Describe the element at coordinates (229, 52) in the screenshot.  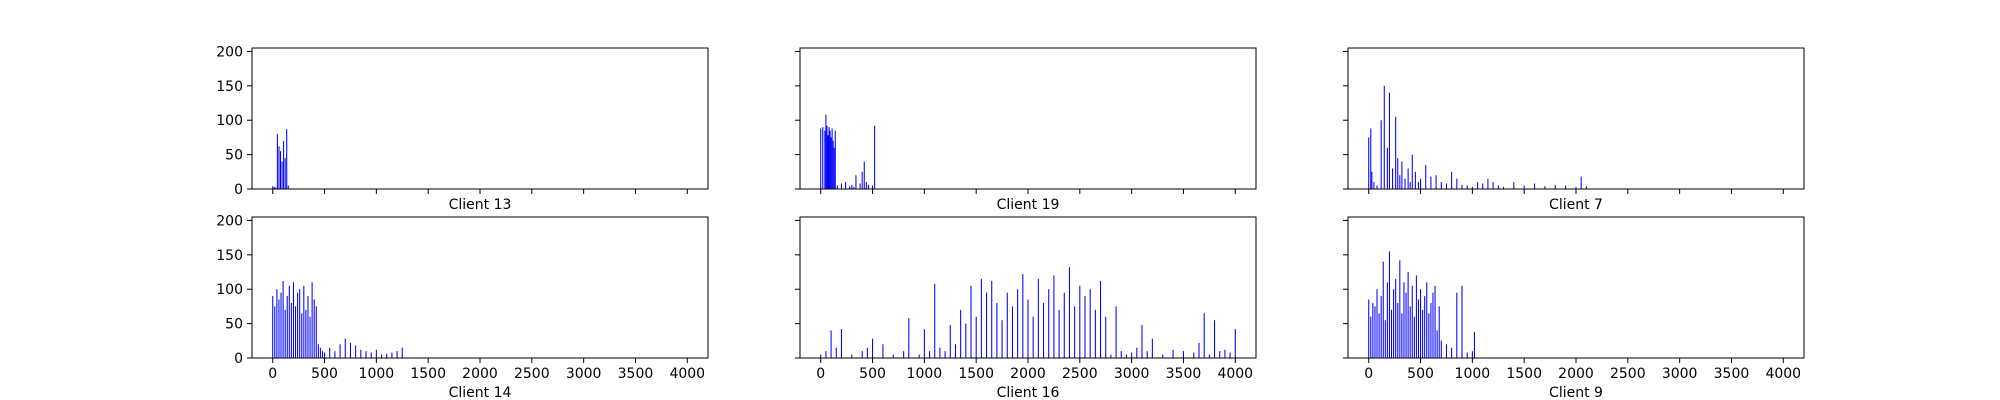
I see `y-tick-label: 200` at that location.